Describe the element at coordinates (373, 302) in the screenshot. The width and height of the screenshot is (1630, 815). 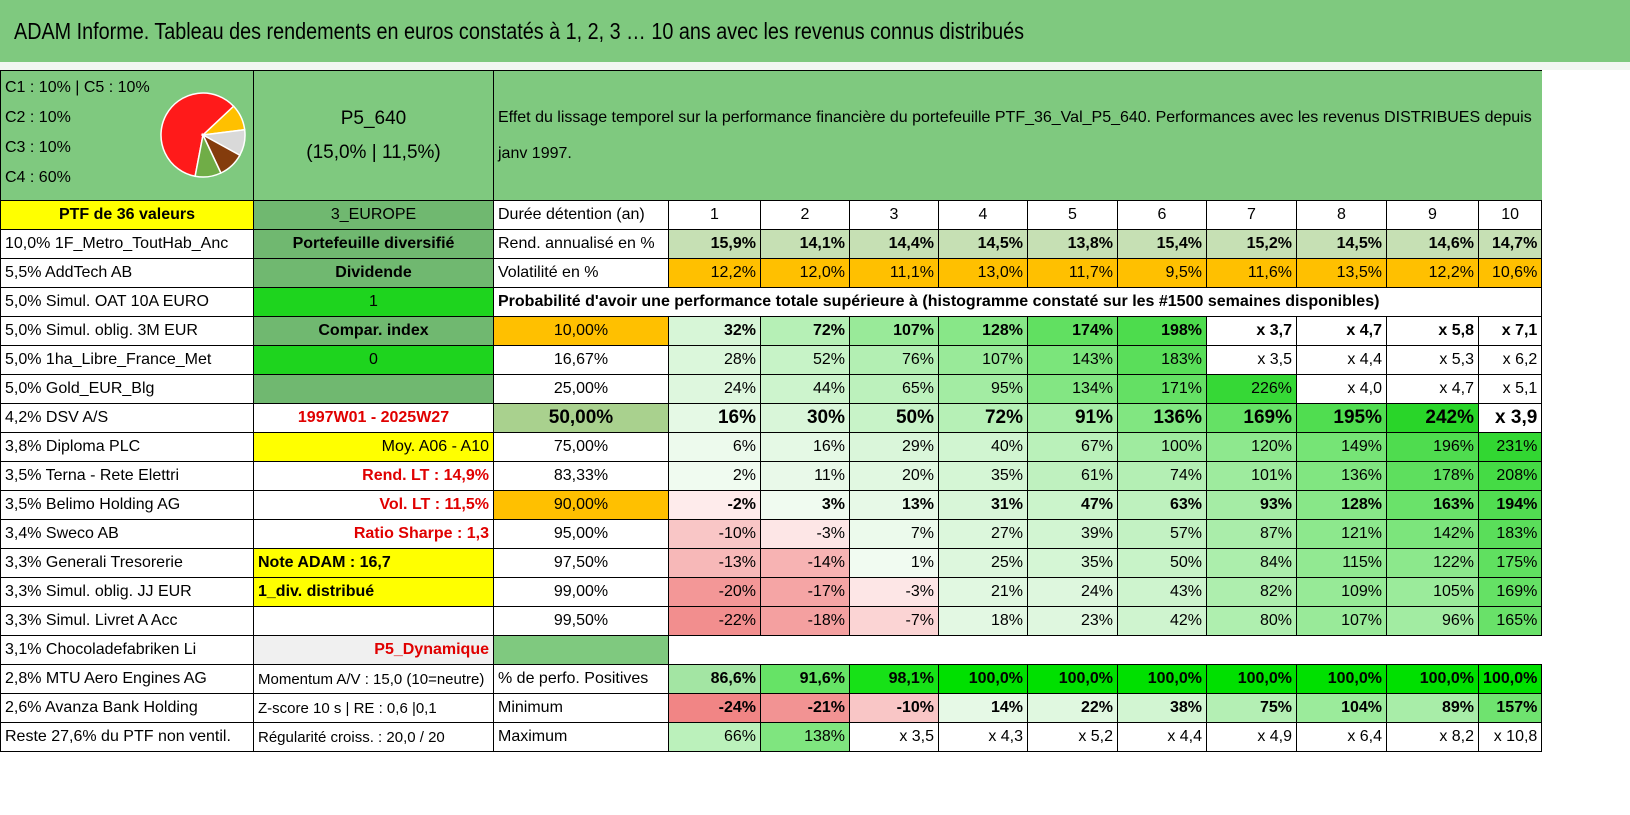
I see `info-cell: 1` at that location.